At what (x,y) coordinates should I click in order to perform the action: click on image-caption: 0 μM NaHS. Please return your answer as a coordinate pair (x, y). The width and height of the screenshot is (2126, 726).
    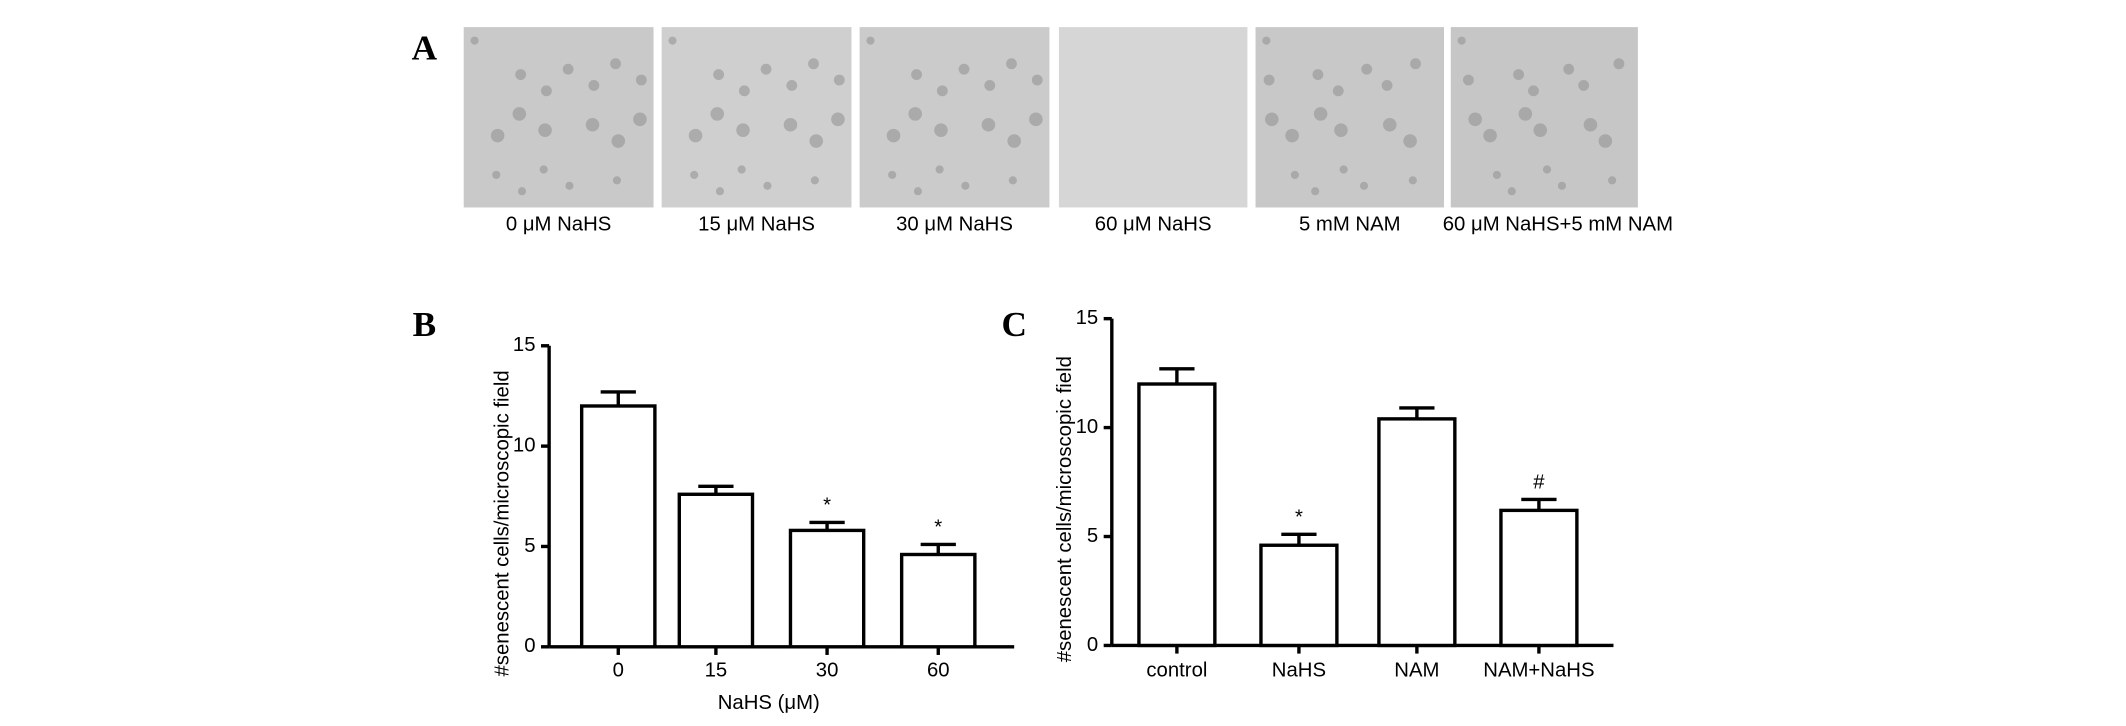
    Looking at the image, I should click on (558, 224).